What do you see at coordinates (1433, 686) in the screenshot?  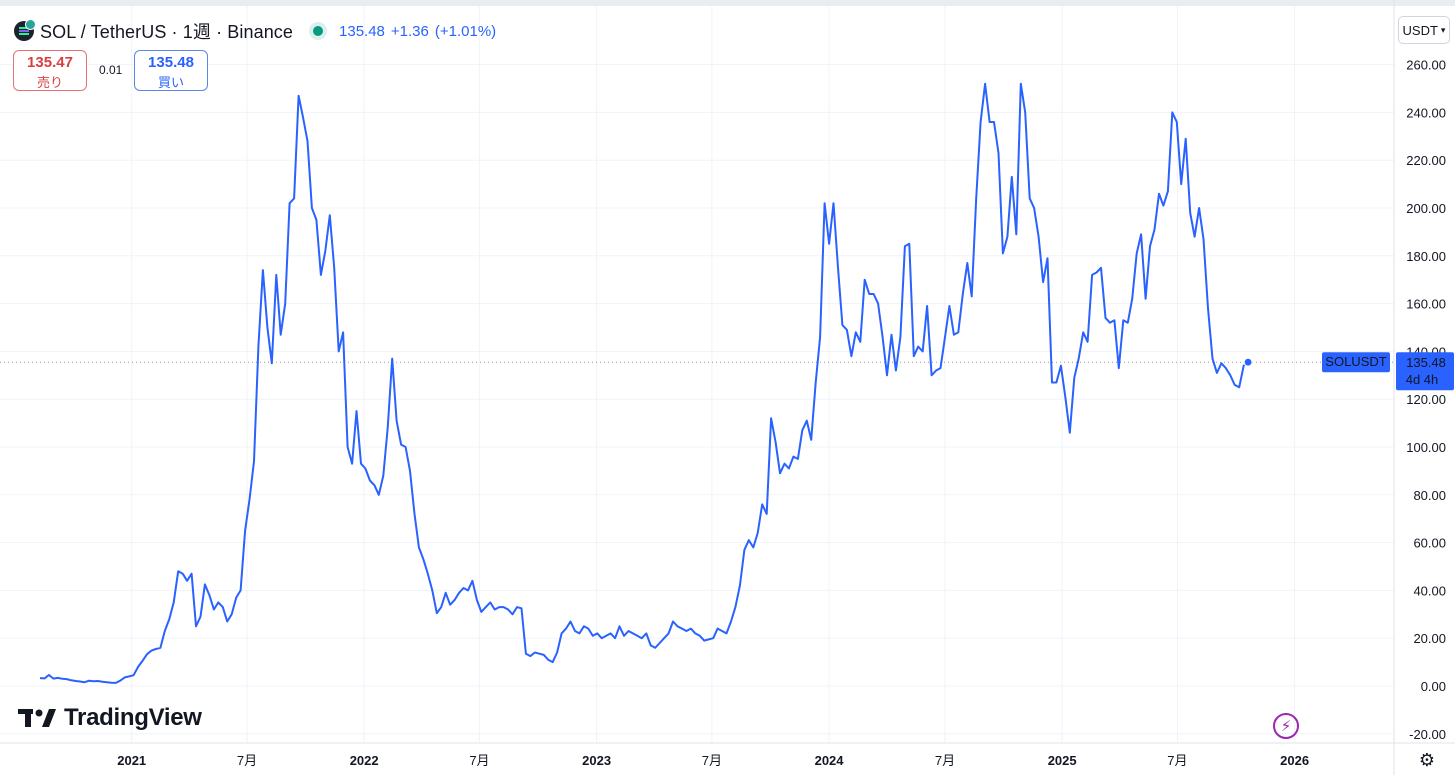 I see `y-tick-label: 0.00` at bounding box center [1433, 686].